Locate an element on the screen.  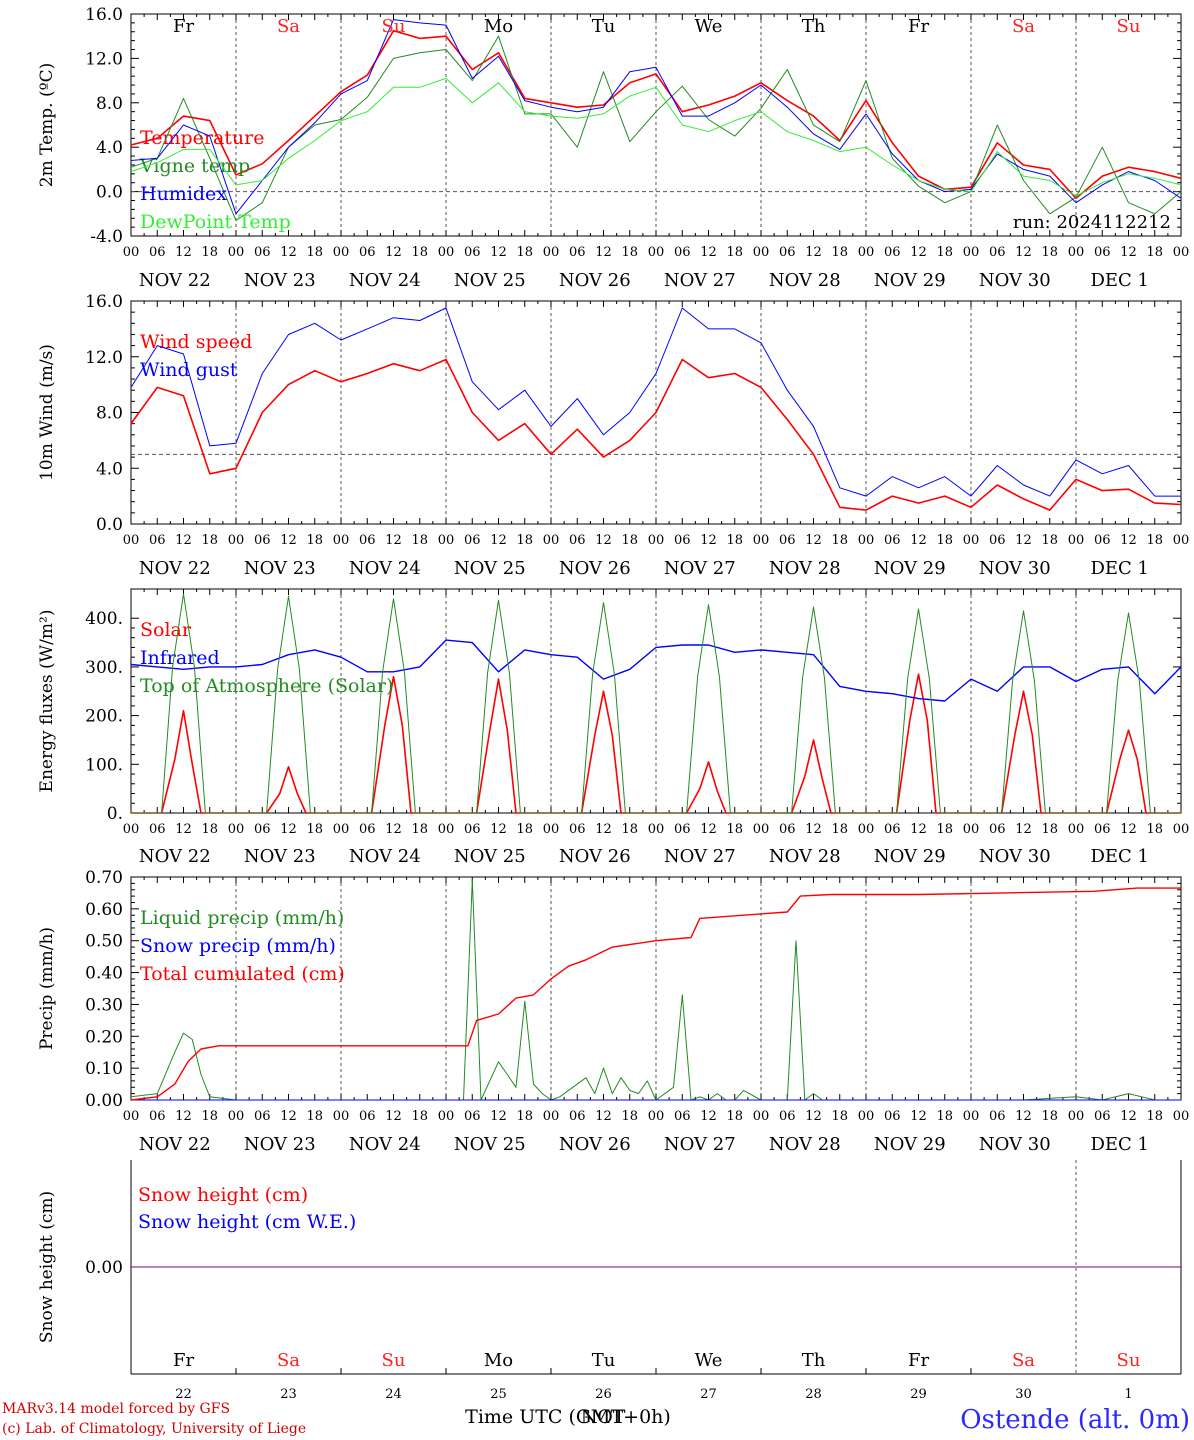
day-label: Th is located at coordinates (814, 26).